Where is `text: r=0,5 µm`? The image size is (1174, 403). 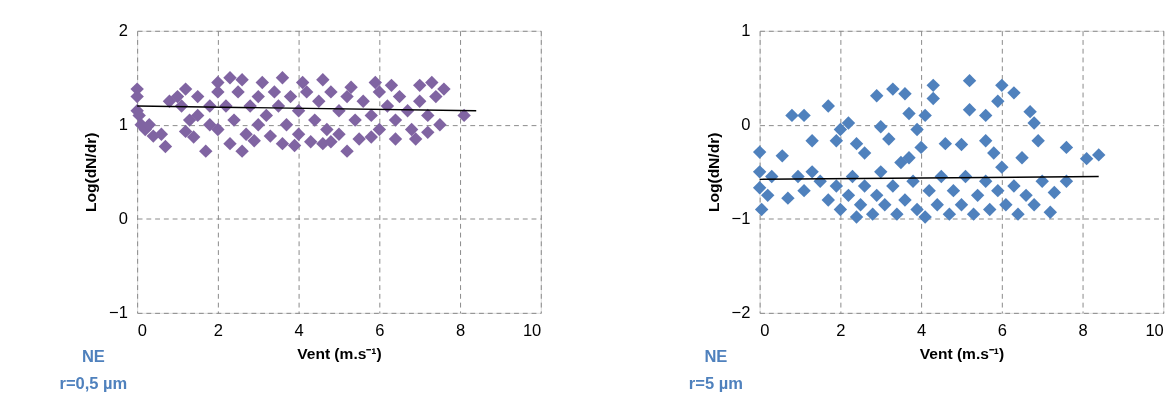 text: r=0,5 µm is located at coordinates (93, 383).